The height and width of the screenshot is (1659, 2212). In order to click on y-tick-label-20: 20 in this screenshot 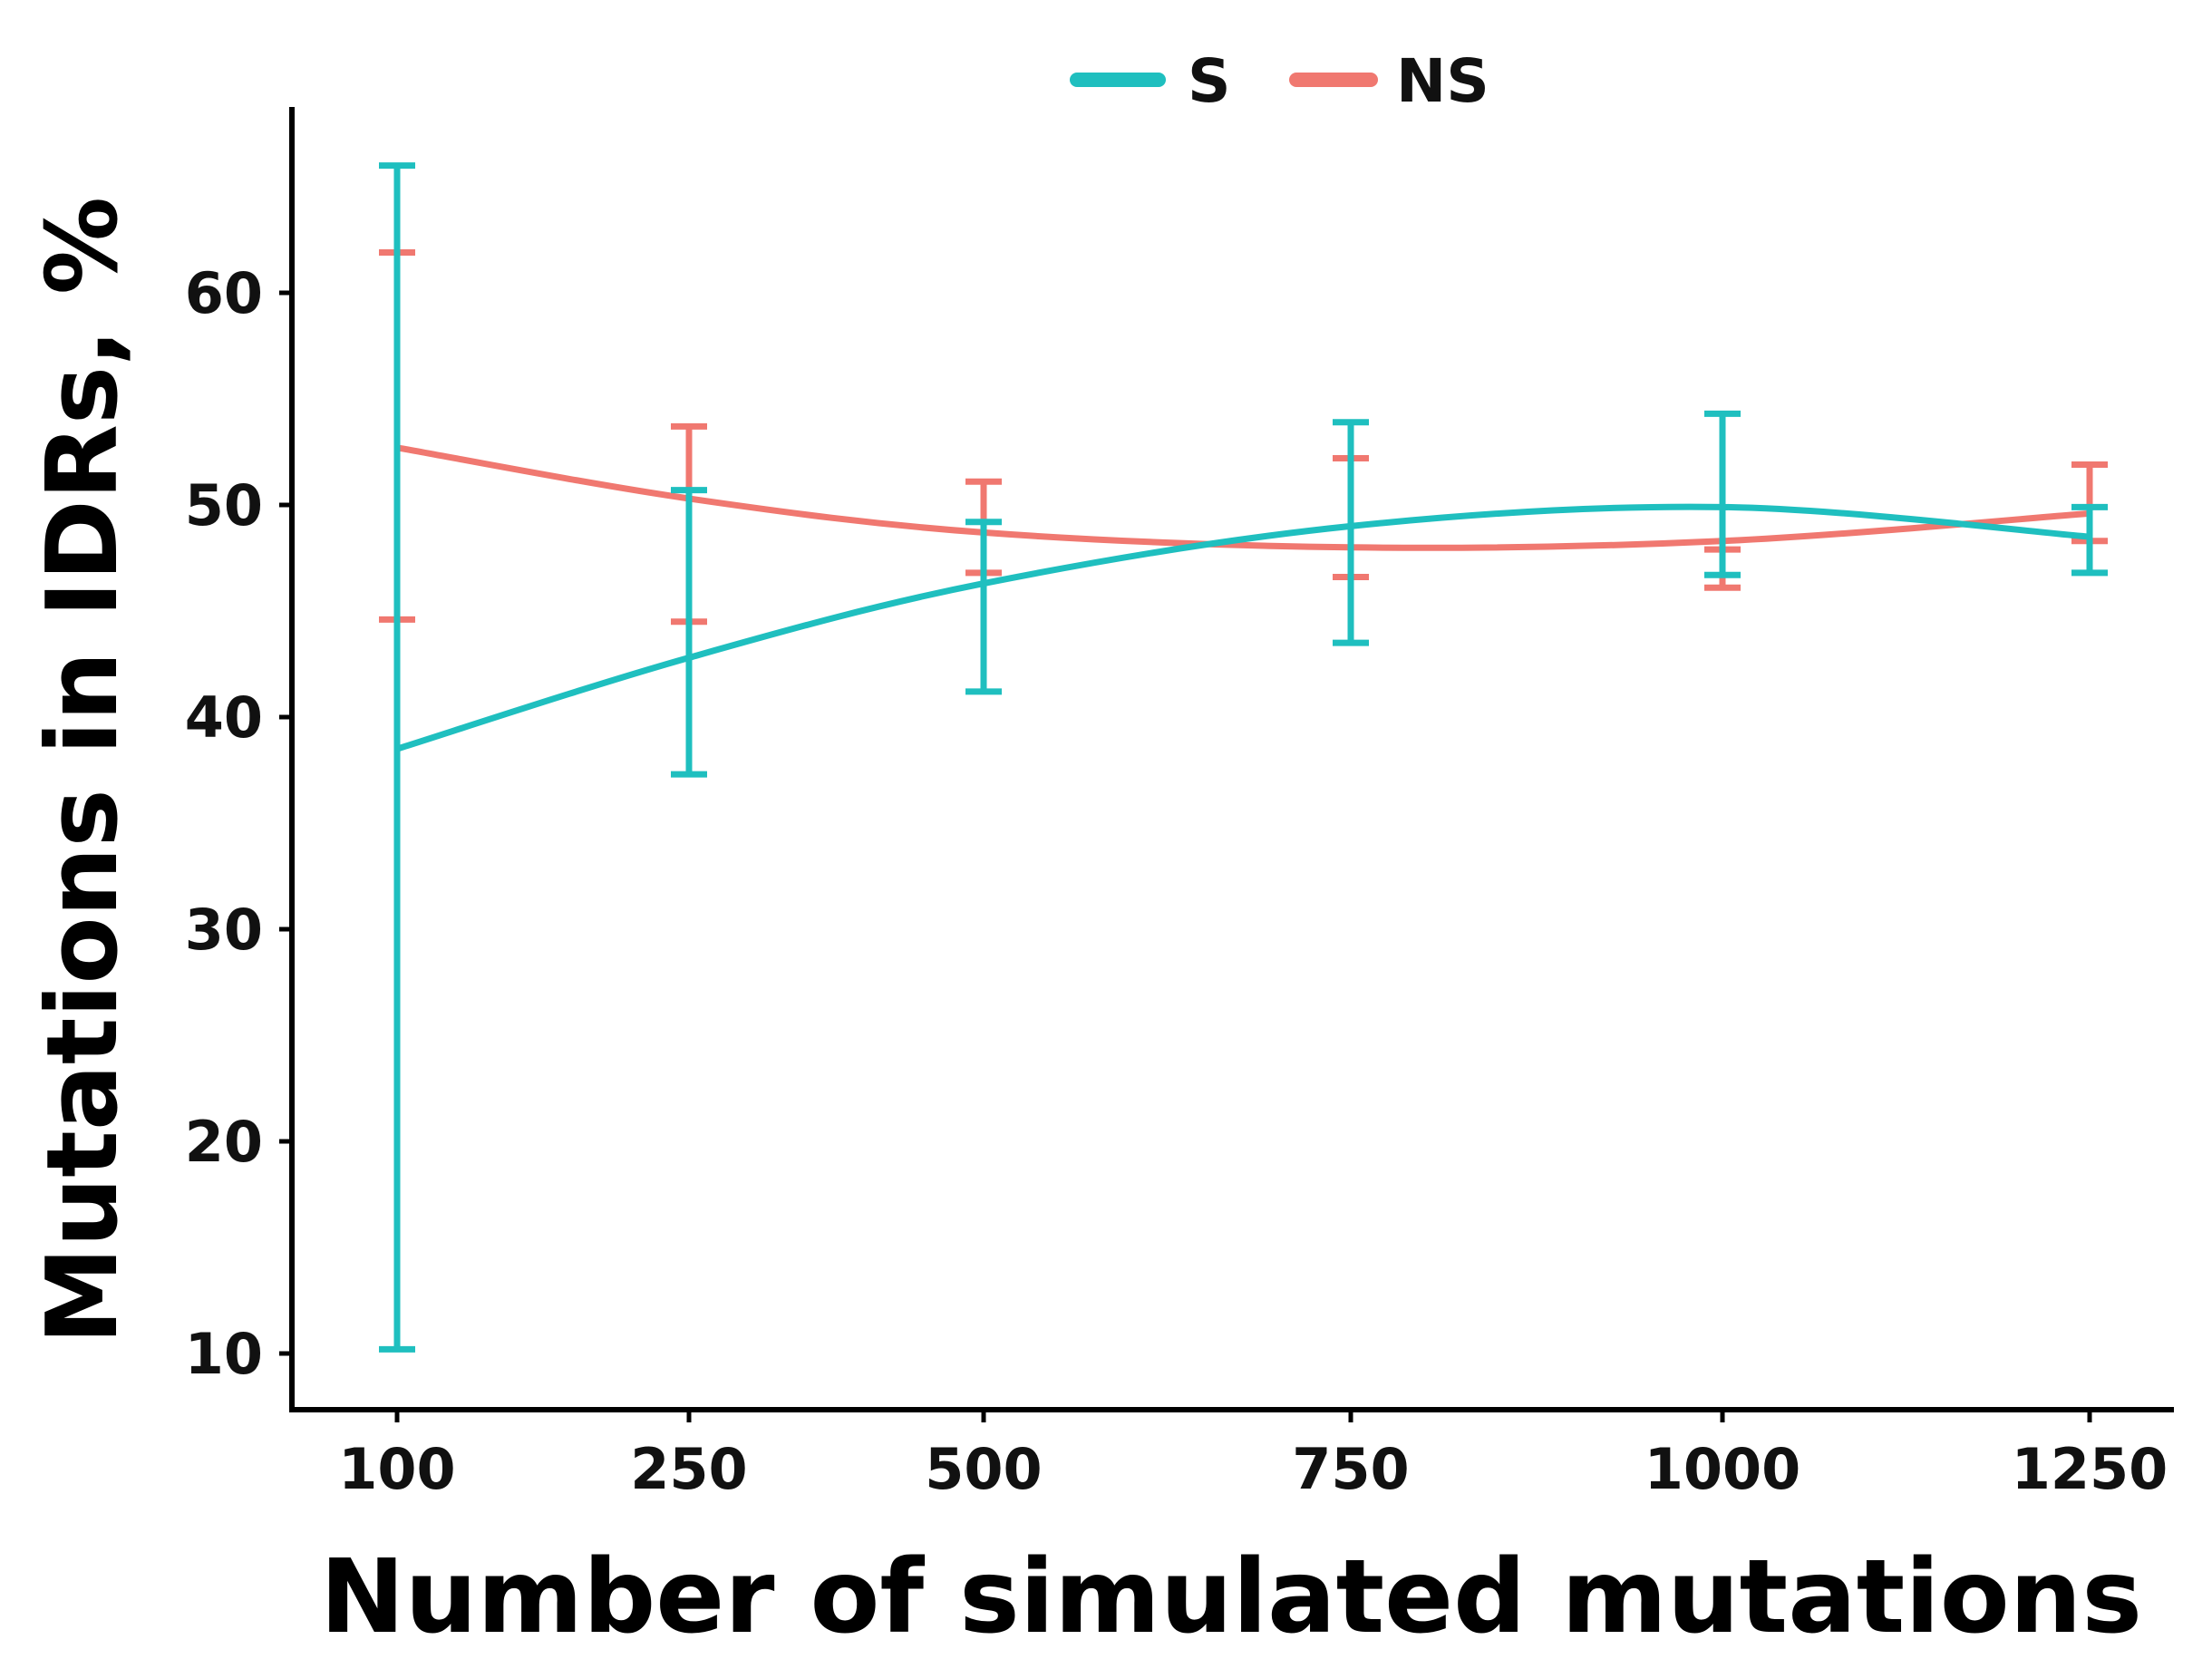, I will do `click(224, 1142)`.